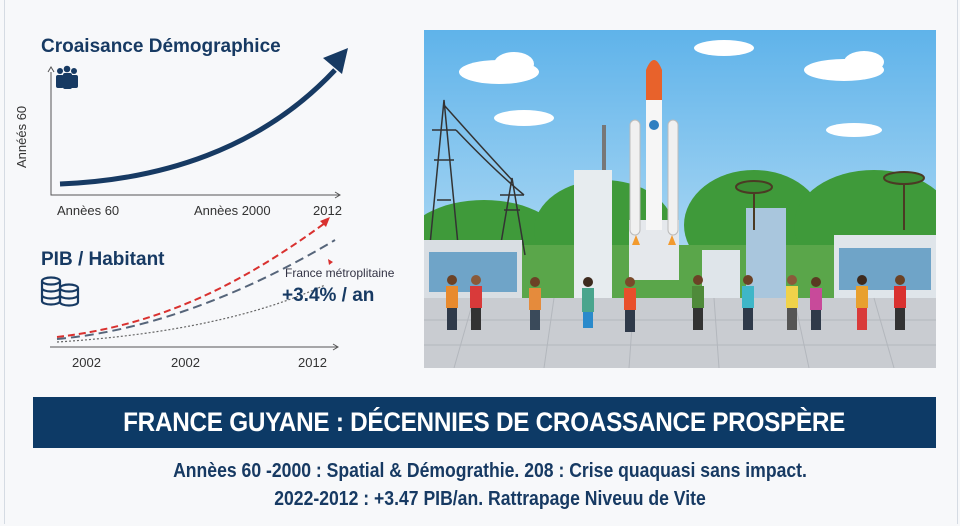  I want to click on clouds, so click(671, 88).